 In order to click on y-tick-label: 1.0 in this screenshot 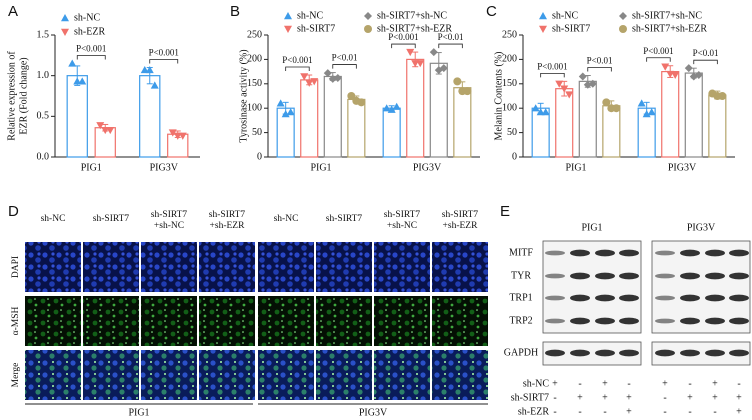, I will do `click(43, 75)`.